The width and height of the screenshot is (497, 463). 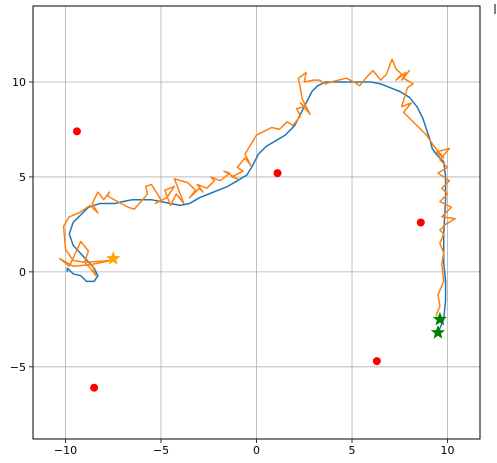 What do you see at coordinates (19, 82) in the screenshot?
I see `y-tick-label: 10` at bounding box center [19, 82].